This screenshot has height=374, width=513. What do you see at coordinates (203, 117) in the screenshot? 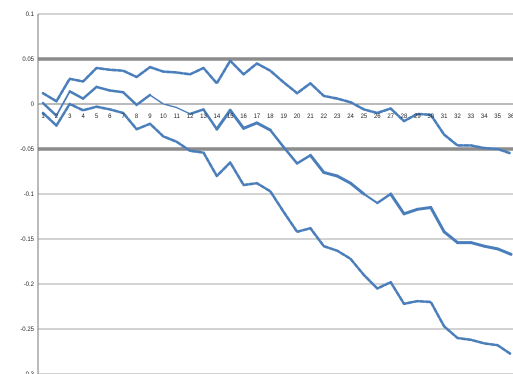
I see `x-tick-label: 13` at bounding box center [203, 117].